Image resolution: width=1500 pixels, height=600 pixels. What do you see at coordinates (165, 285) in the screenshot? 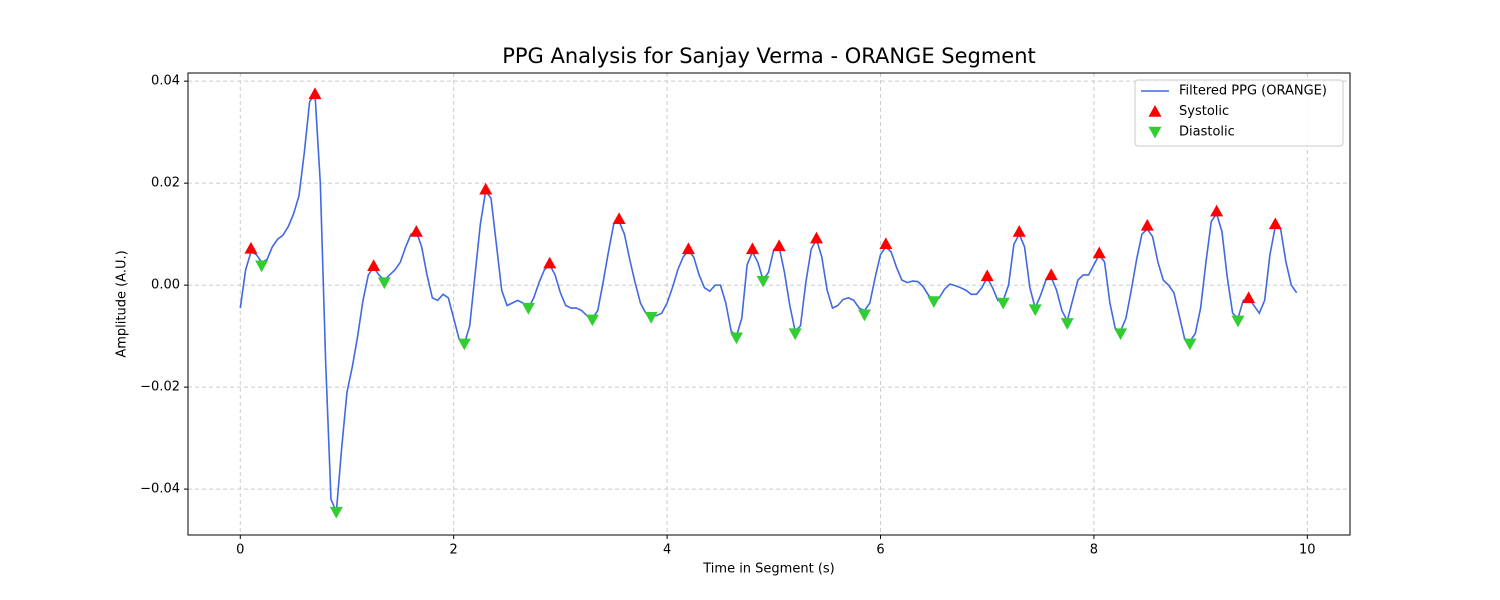
I see `y-tick-label: 0.00` at bounding box center [165, 285].